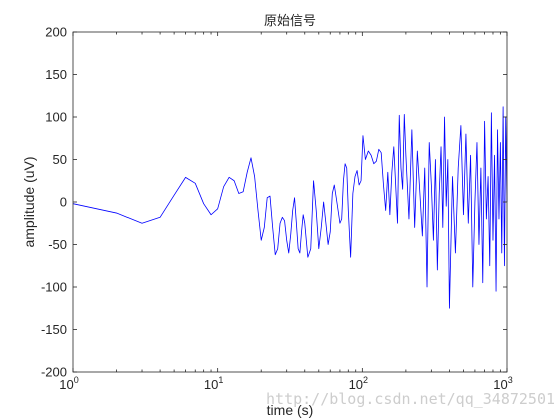  What do you see at coordinates (410, 399) in the screenshot?
I see `watermark: http://blog.csdn.net/qq_34872501` at bounding box center [410, 399].